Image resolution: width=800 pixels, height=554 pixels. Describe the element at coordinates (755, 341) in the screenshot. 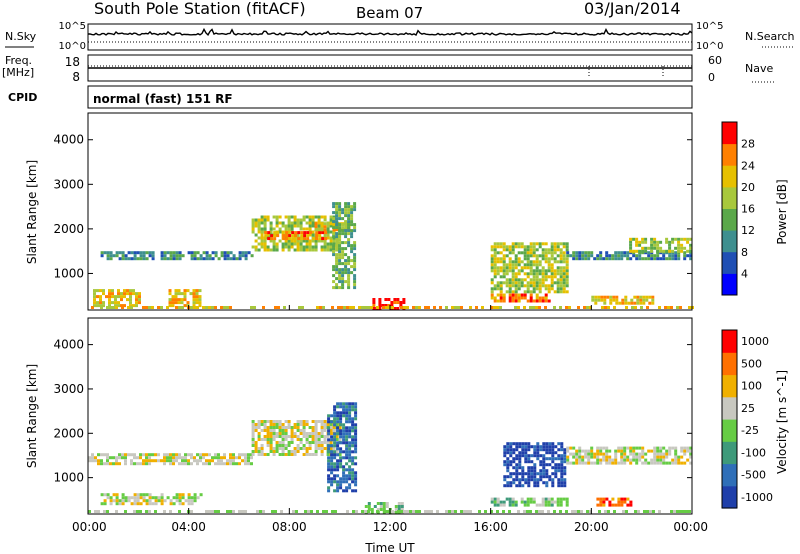

I see `velocity-colorbar-tick: 1000` at that location.